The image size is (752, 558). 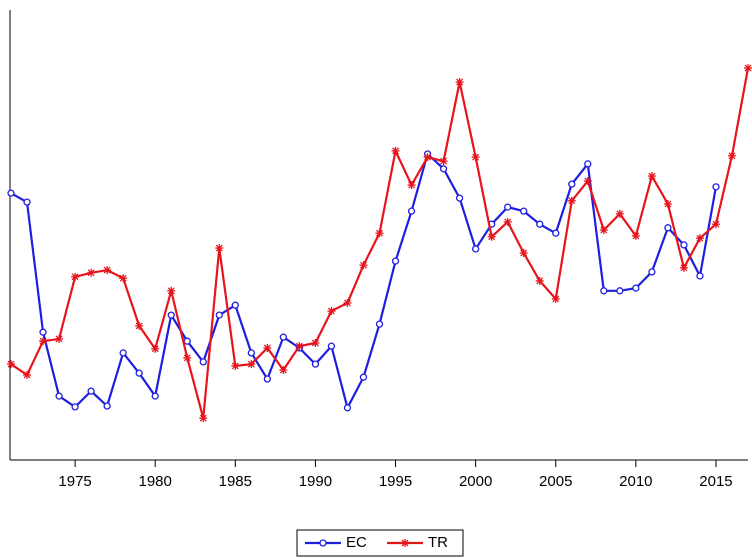 What do you see at coordinates (74, 481) in the screenshot?
I see `x-tick-label: 1975` at bounding box center [74, 481].